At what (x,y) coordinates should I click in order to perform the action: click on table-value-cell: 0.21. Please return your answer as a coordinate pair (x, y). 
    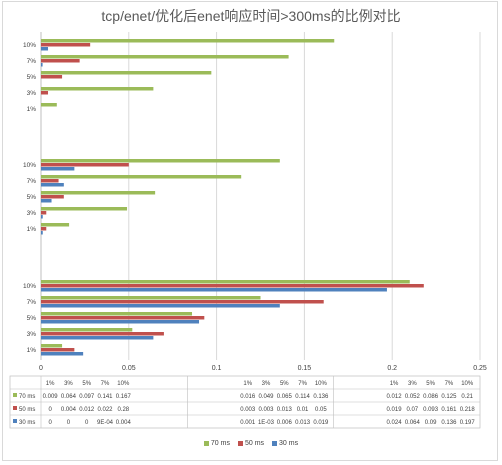
    Looking at the image, I should click on (467, 397).